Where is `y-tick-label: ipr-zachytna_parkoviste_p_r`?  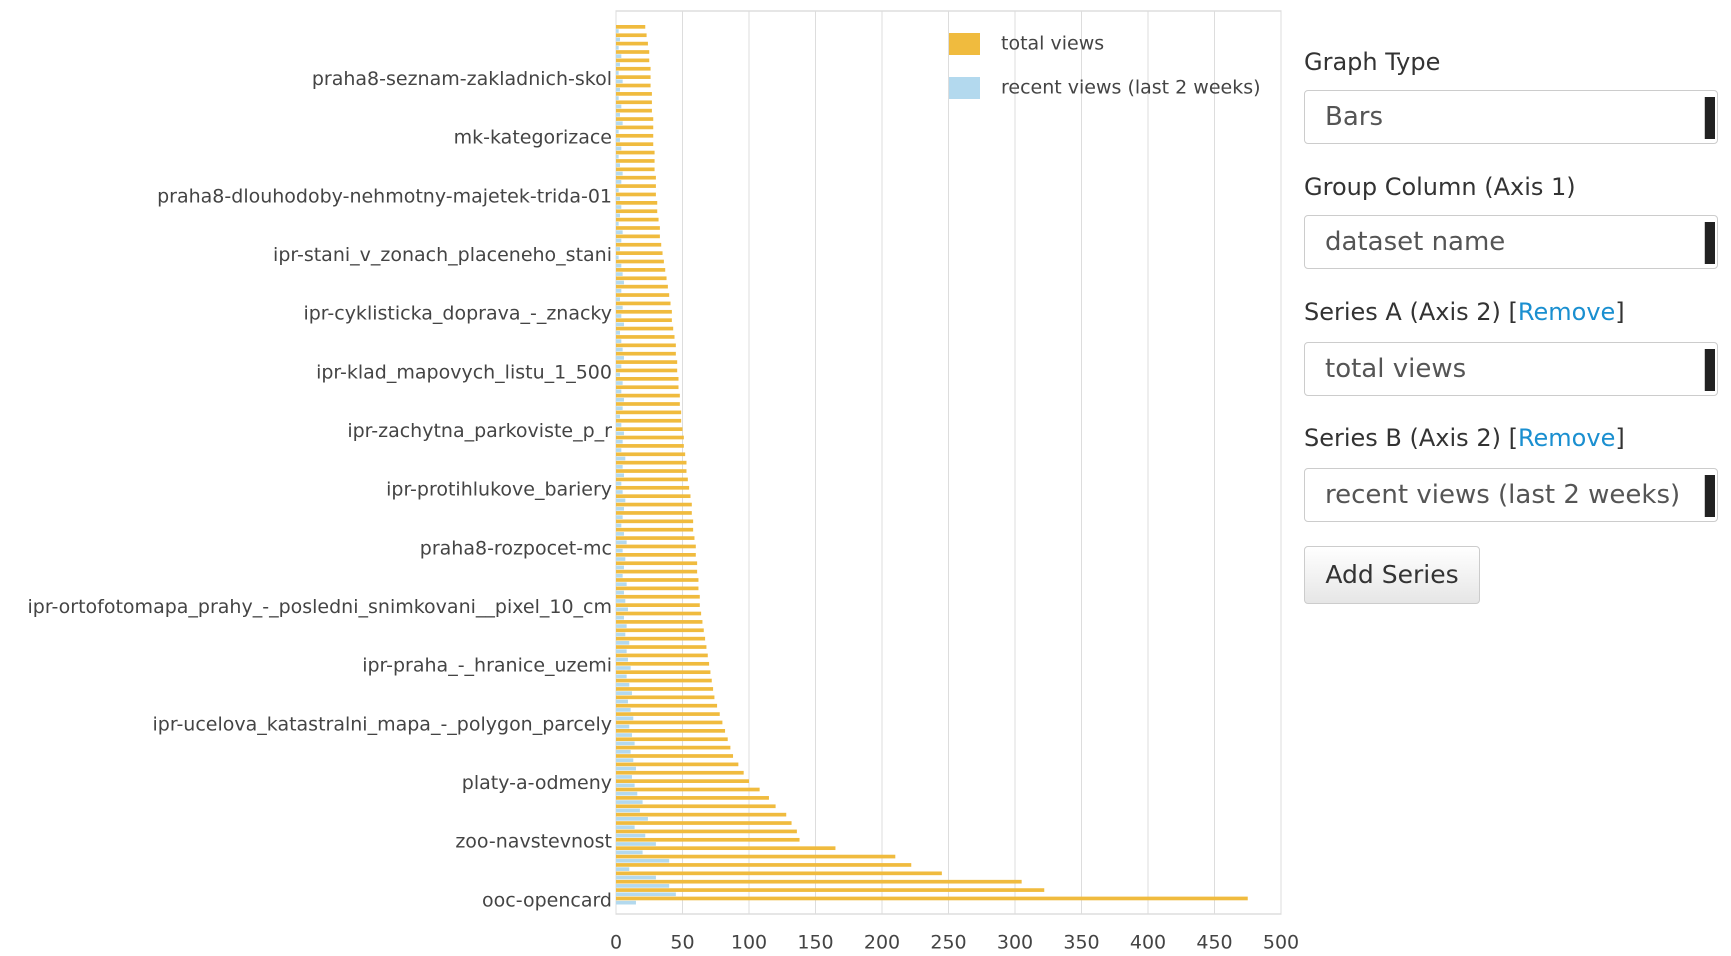 y-tick-label: ipr-zachytna_parkoviste_p_r is located at coordinates (479, 431).